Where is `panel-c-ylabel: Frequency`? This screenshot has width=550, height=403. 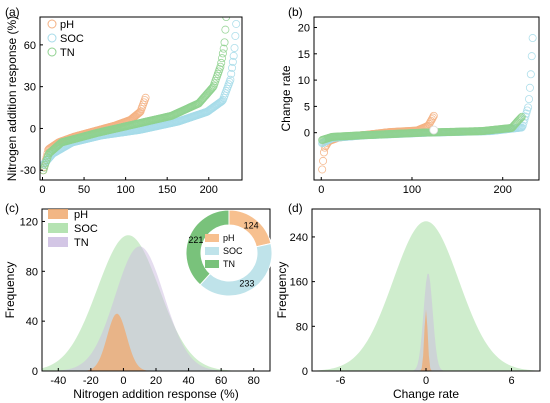 panel-c-ylabel: Frequency is located at coordinates (10, 290).